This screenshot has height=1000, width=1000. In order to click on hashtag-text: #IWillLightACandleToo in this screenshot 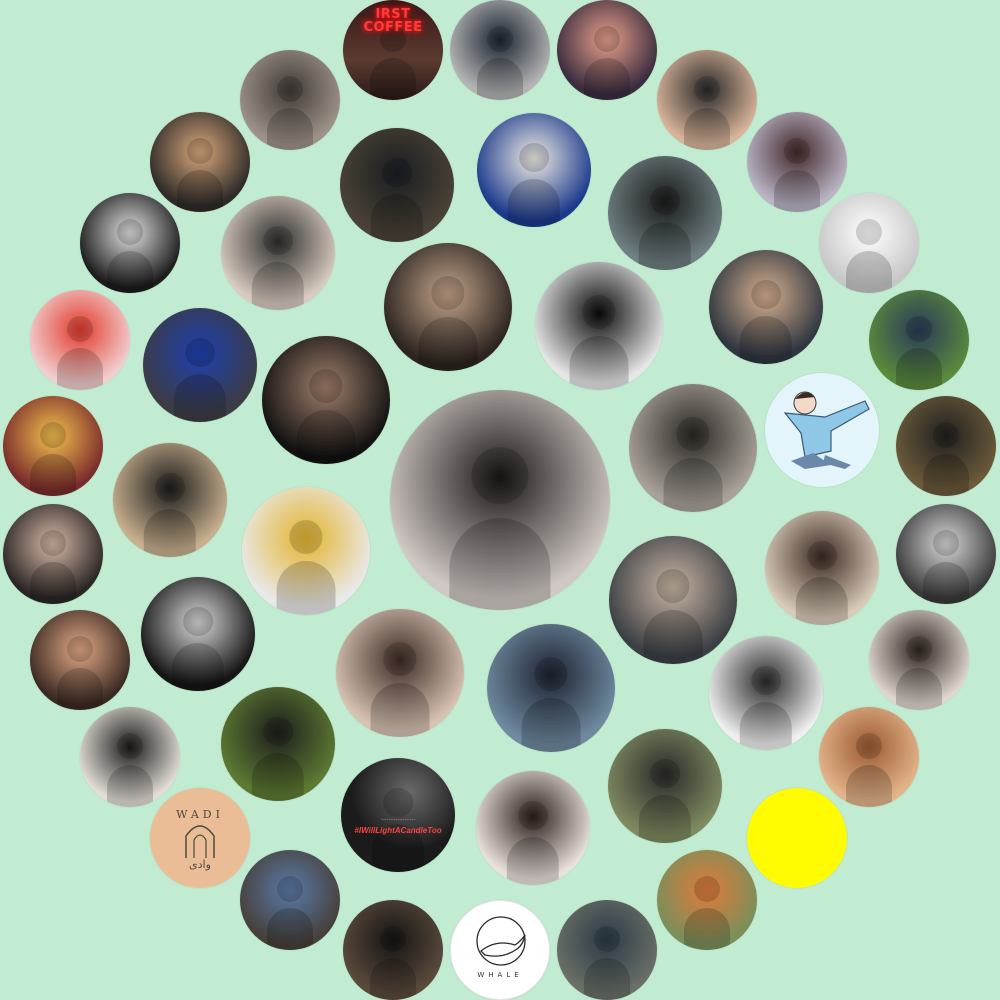, I will do `click(398, 830)`.